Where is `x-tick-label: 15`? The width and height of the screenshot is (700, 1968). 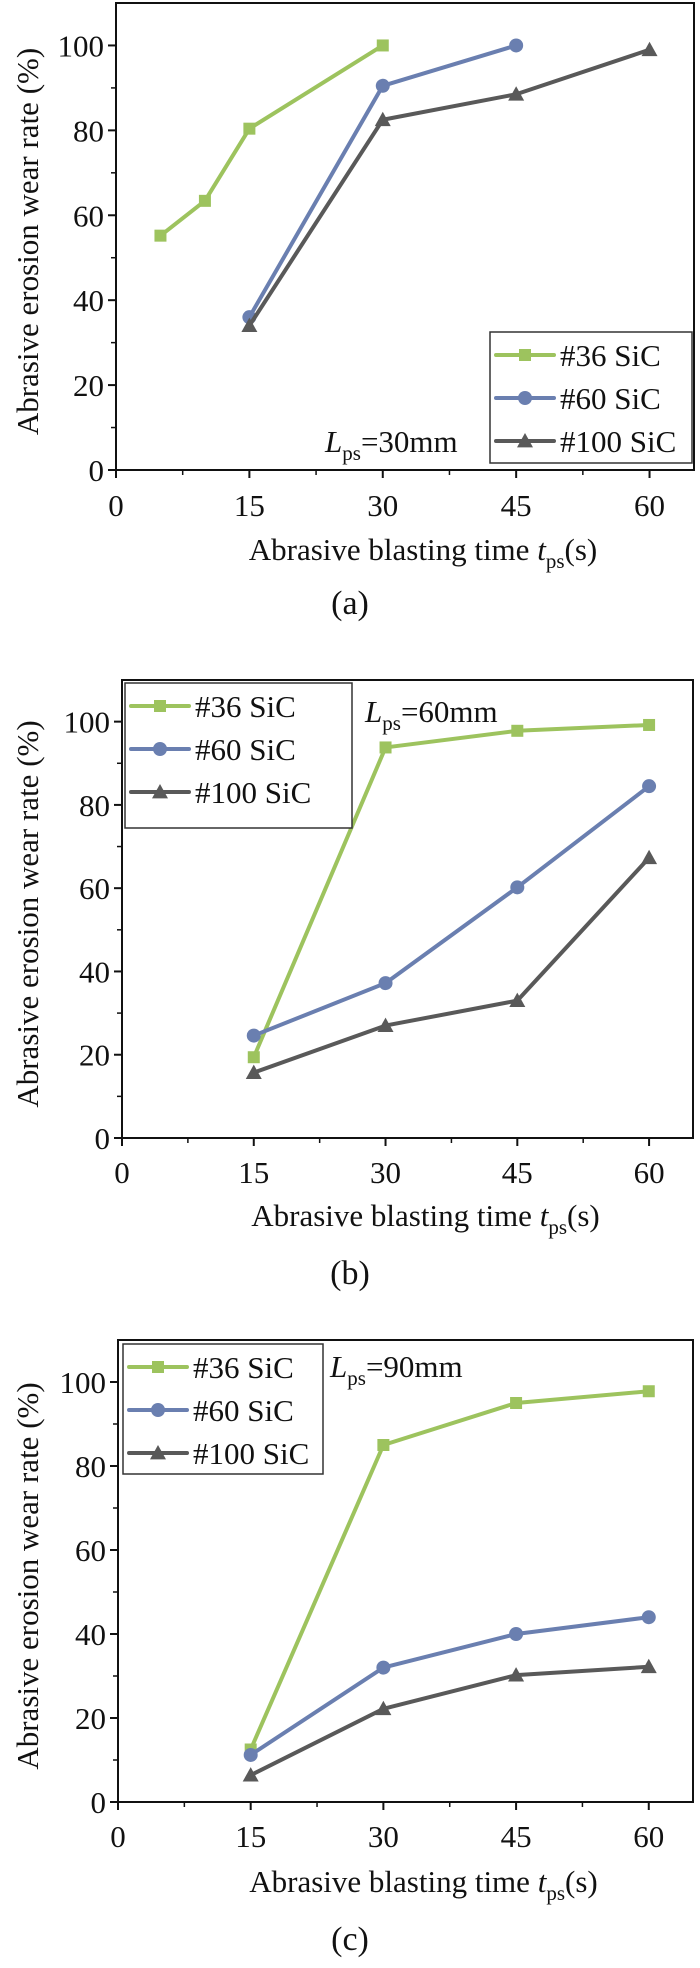 x-tick-label: 15 is located at coordinates (249, 505).